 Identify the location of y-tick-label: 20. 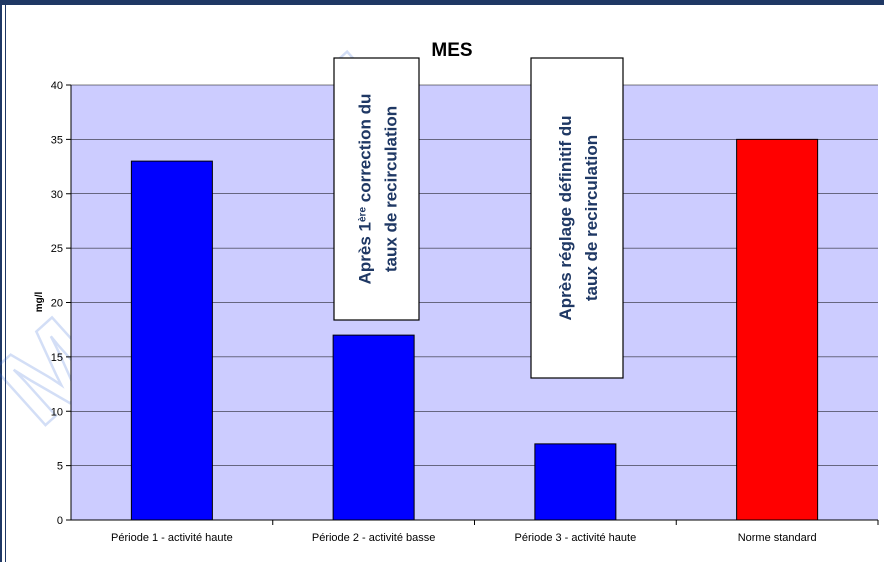
(57, 304).